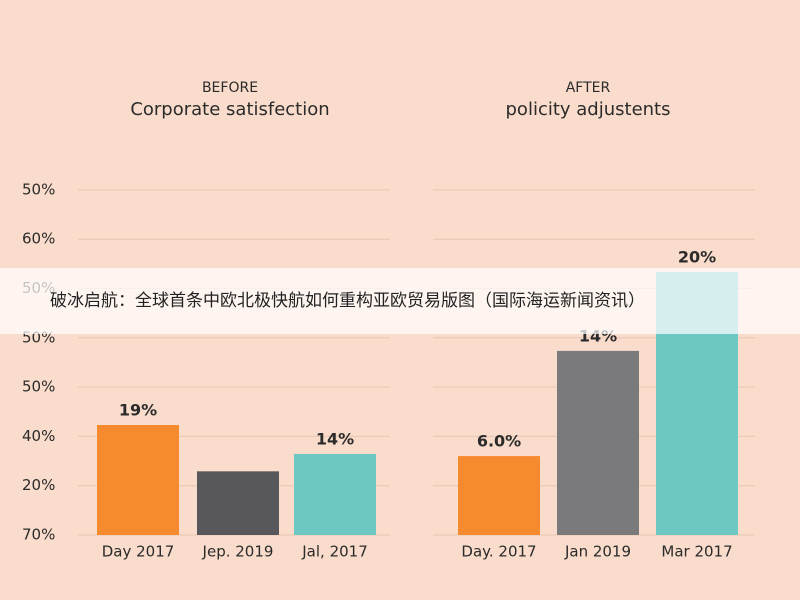  Describe the element at coordinates (597, 552) in the screenshot. I see `x-tick-label: Jan 2019` at that location.